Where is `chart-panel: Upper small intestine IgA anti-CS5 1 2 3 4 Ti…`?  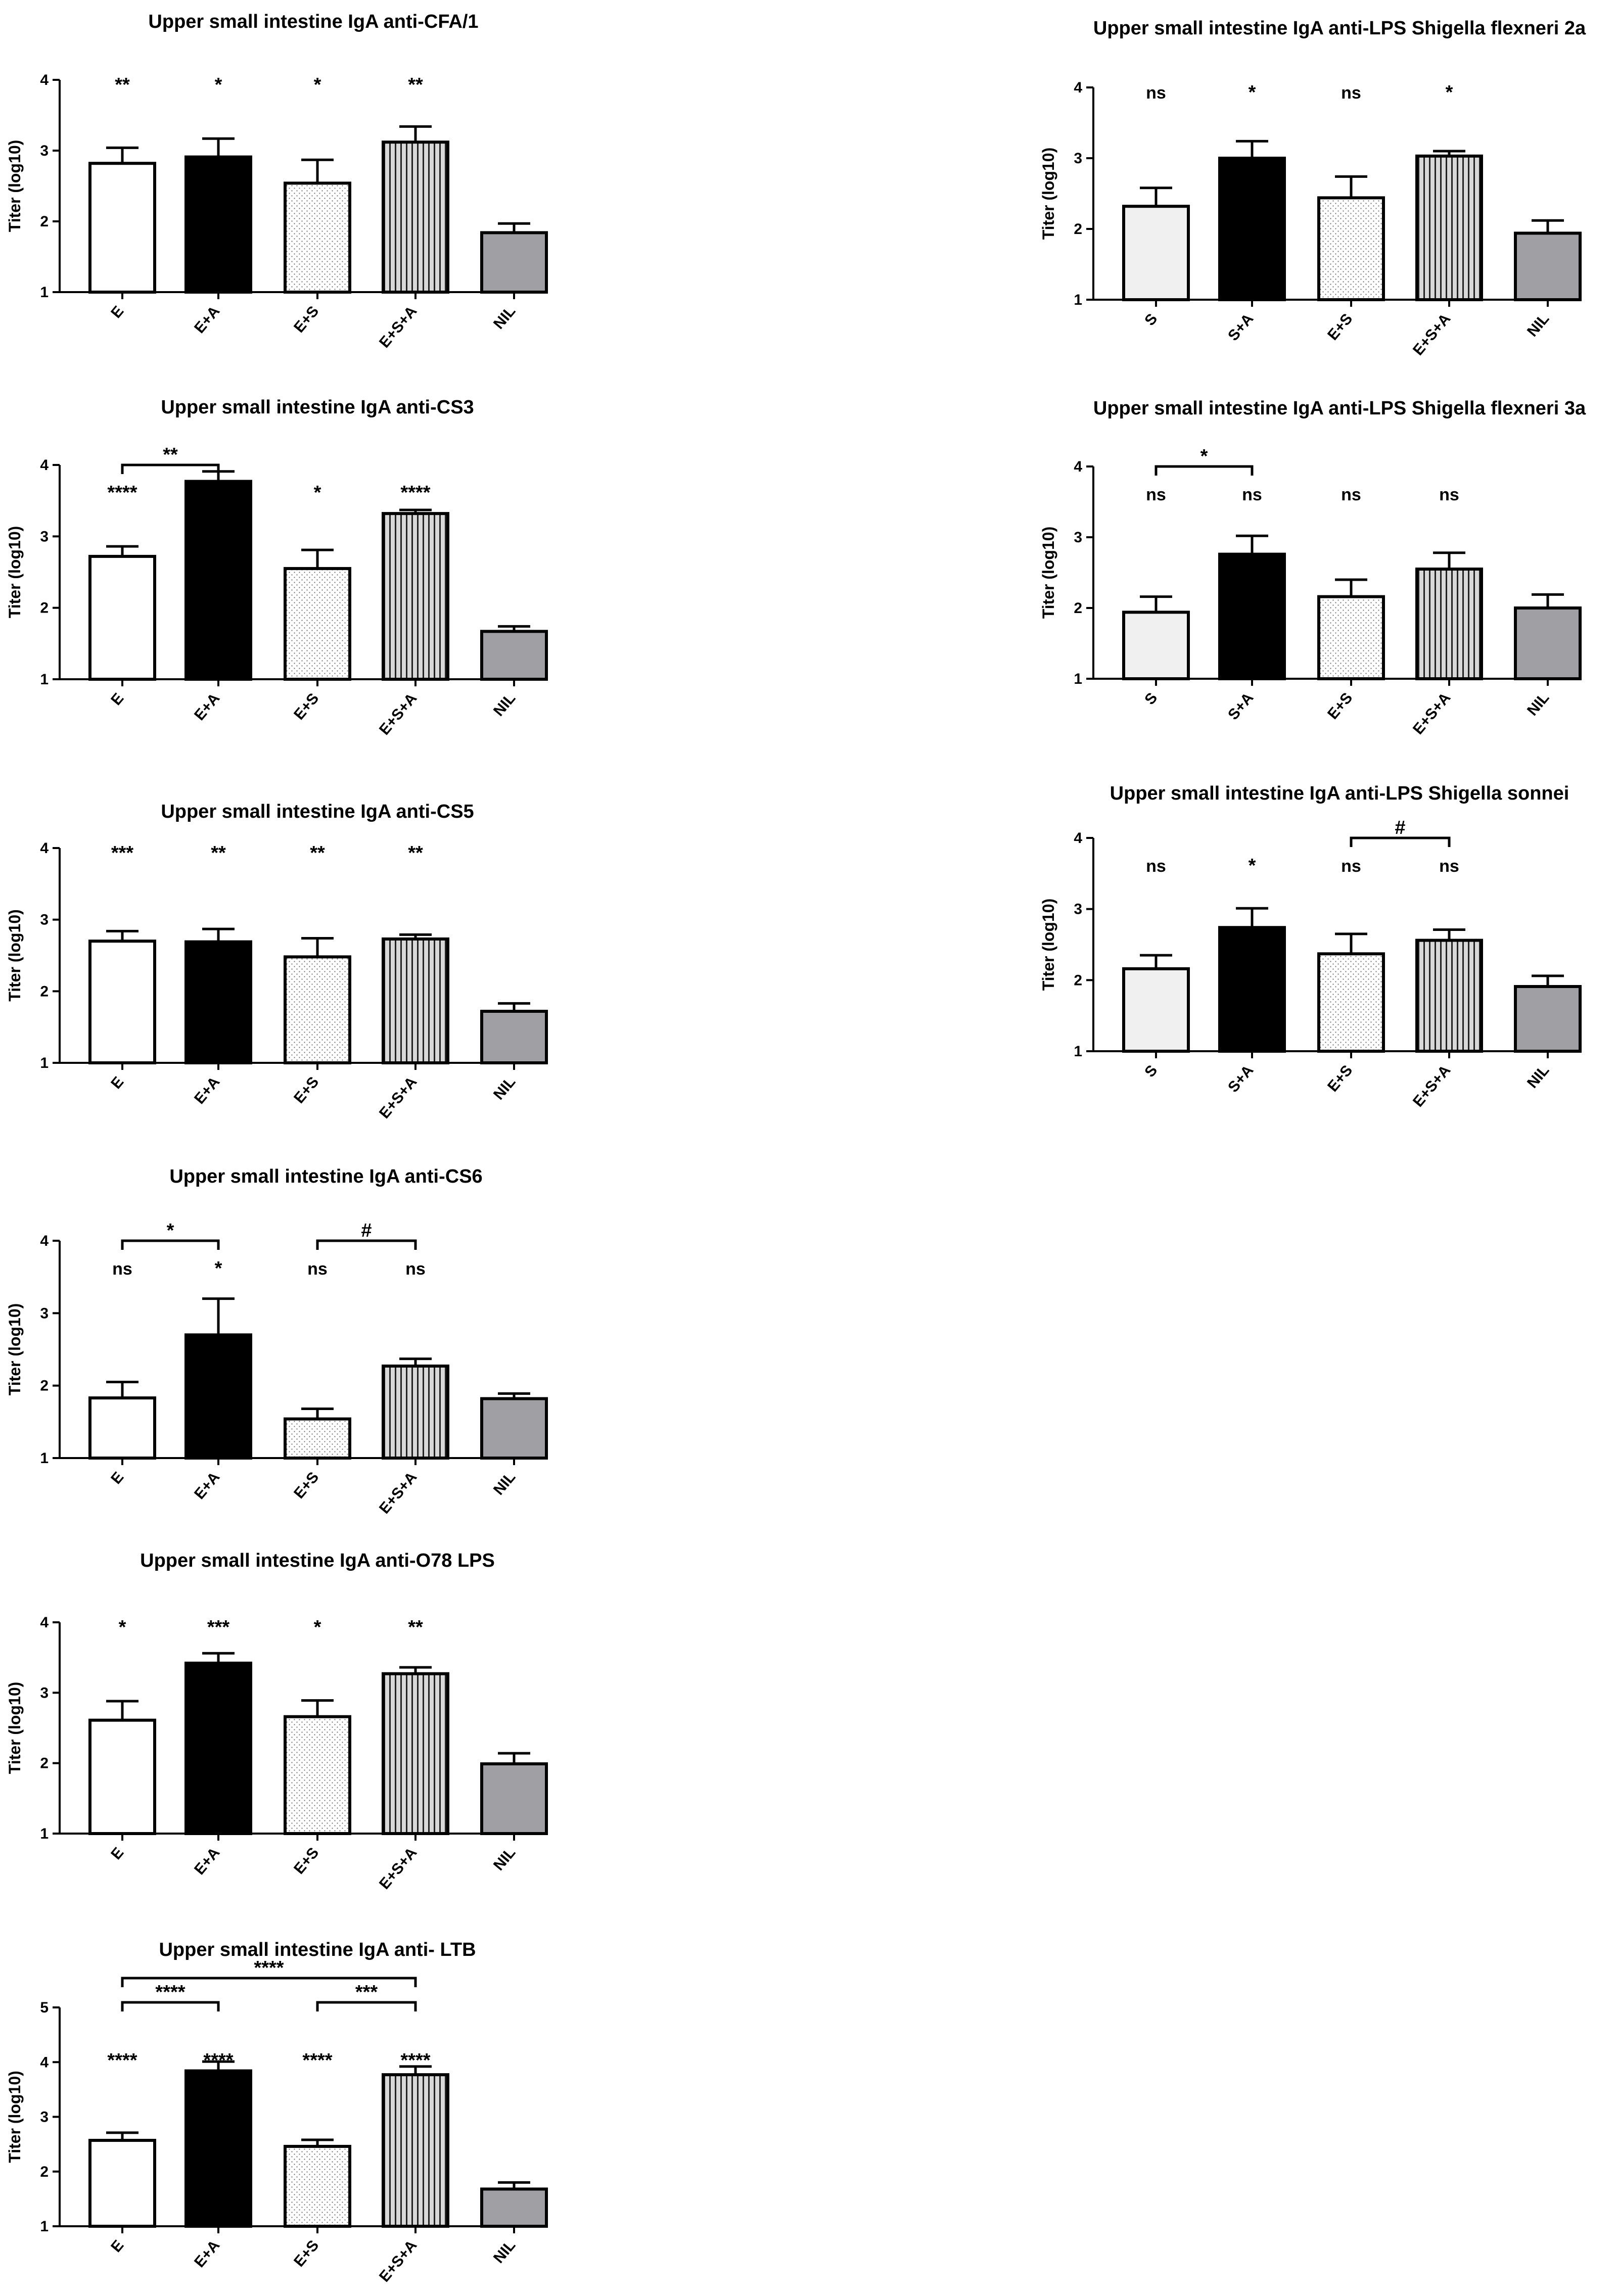 chart-panel: Upper small intestine IgA anti-CS5 1 2 3 4 Ti… is located at coordinates (277, 962).